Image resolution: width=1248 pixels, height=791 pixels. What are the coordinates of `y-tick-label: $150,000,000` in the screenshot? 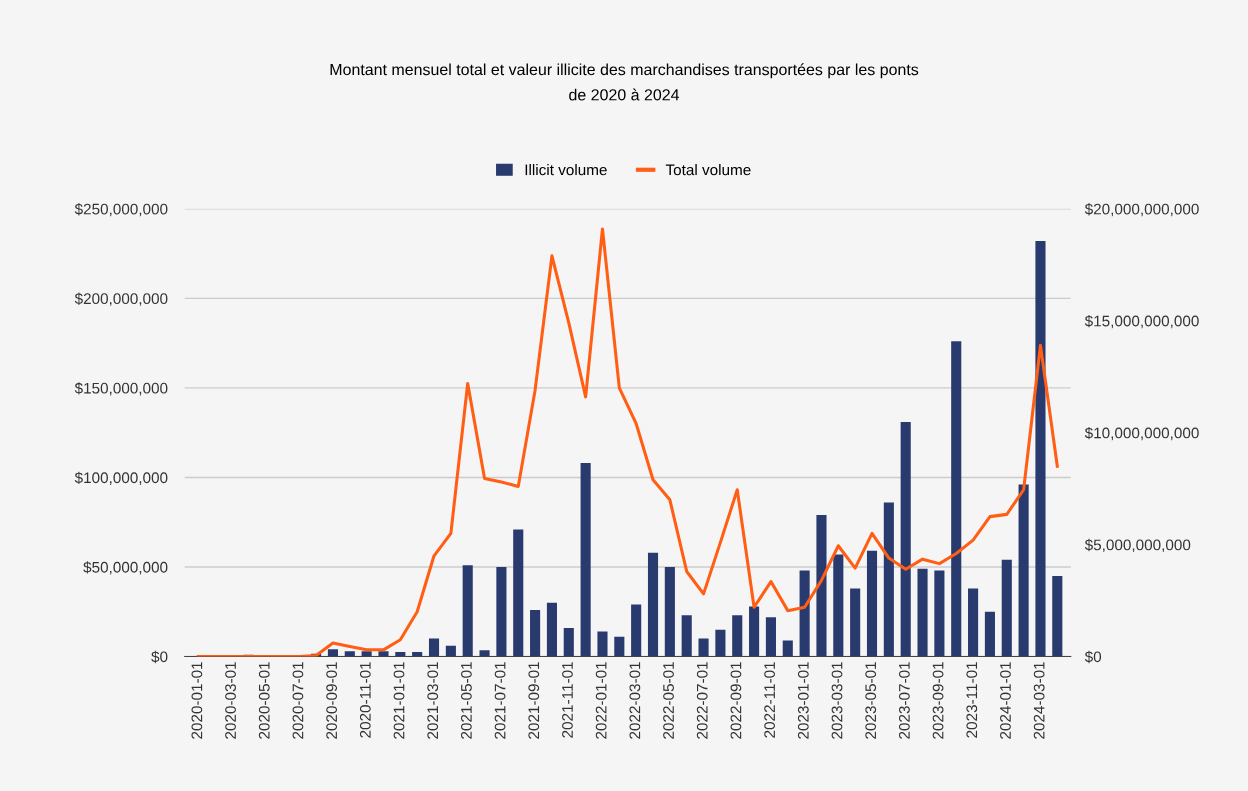 It's located at (121, 389).